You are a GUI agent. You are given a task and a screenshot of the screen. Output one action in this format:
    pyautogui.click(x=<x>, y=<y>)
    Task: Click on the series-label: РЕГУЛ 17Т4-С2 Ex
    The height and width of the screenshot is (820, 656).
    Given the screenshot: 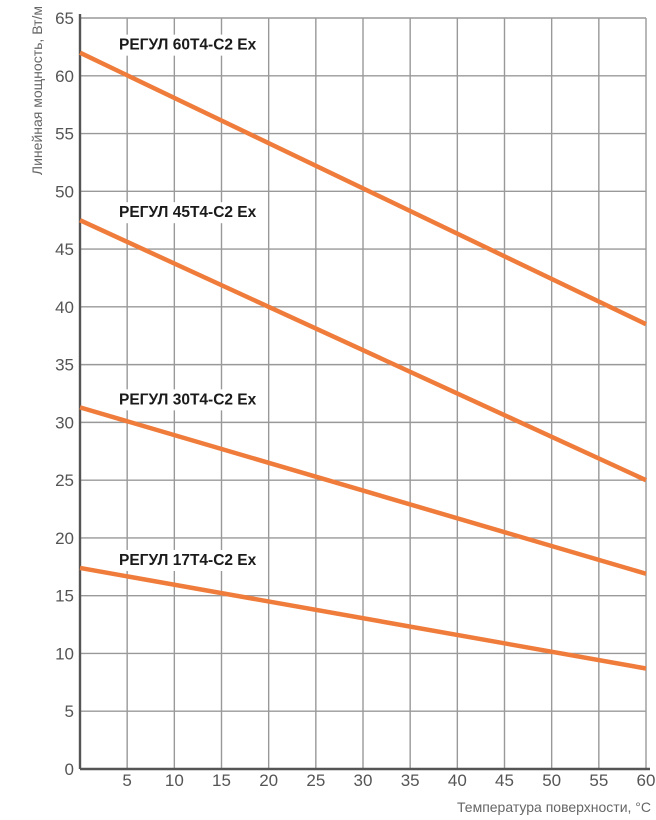 What is the action you would take?
    pyautogui.click(x=188, y=560)
    